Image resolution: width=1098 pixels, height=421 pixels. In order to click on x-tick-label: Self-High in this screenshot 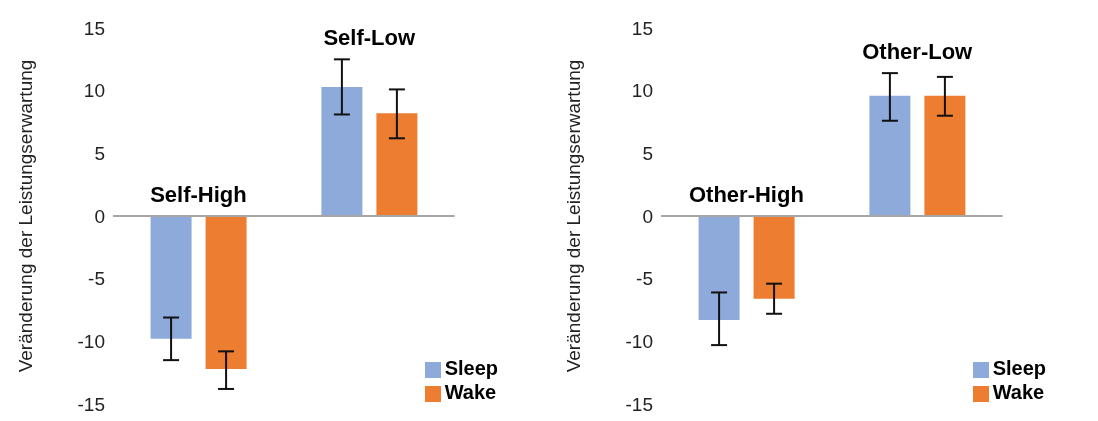, I will do `click(198, 194)`.